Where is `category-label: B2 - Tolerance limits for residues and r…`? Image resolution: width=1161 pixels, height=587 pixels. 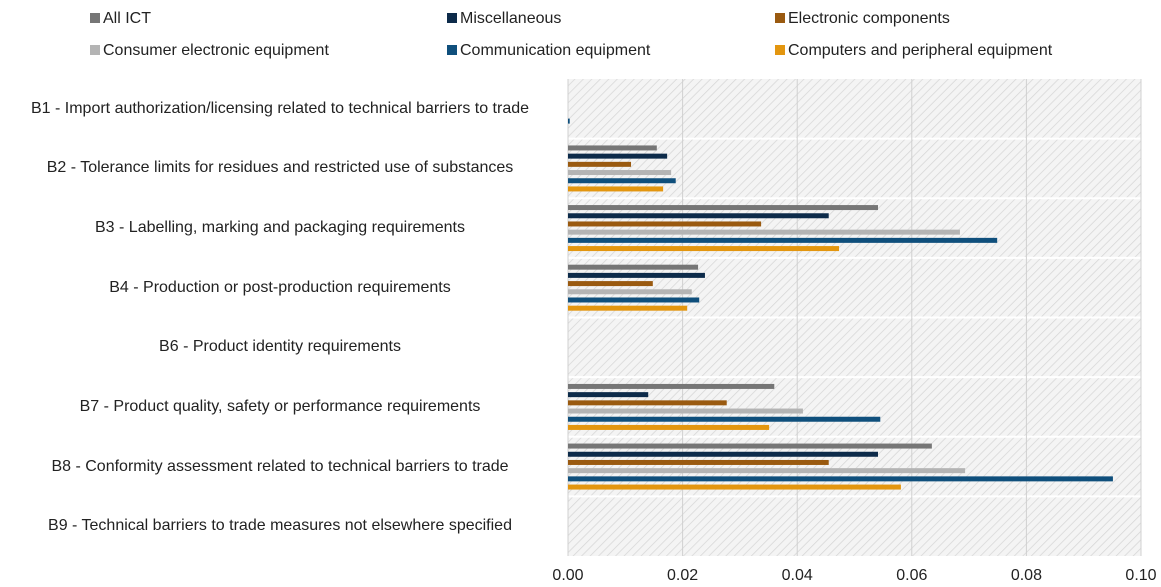 category-label: B2 - Tolerance limits for residues and r… is located at coordinates (280, 168).